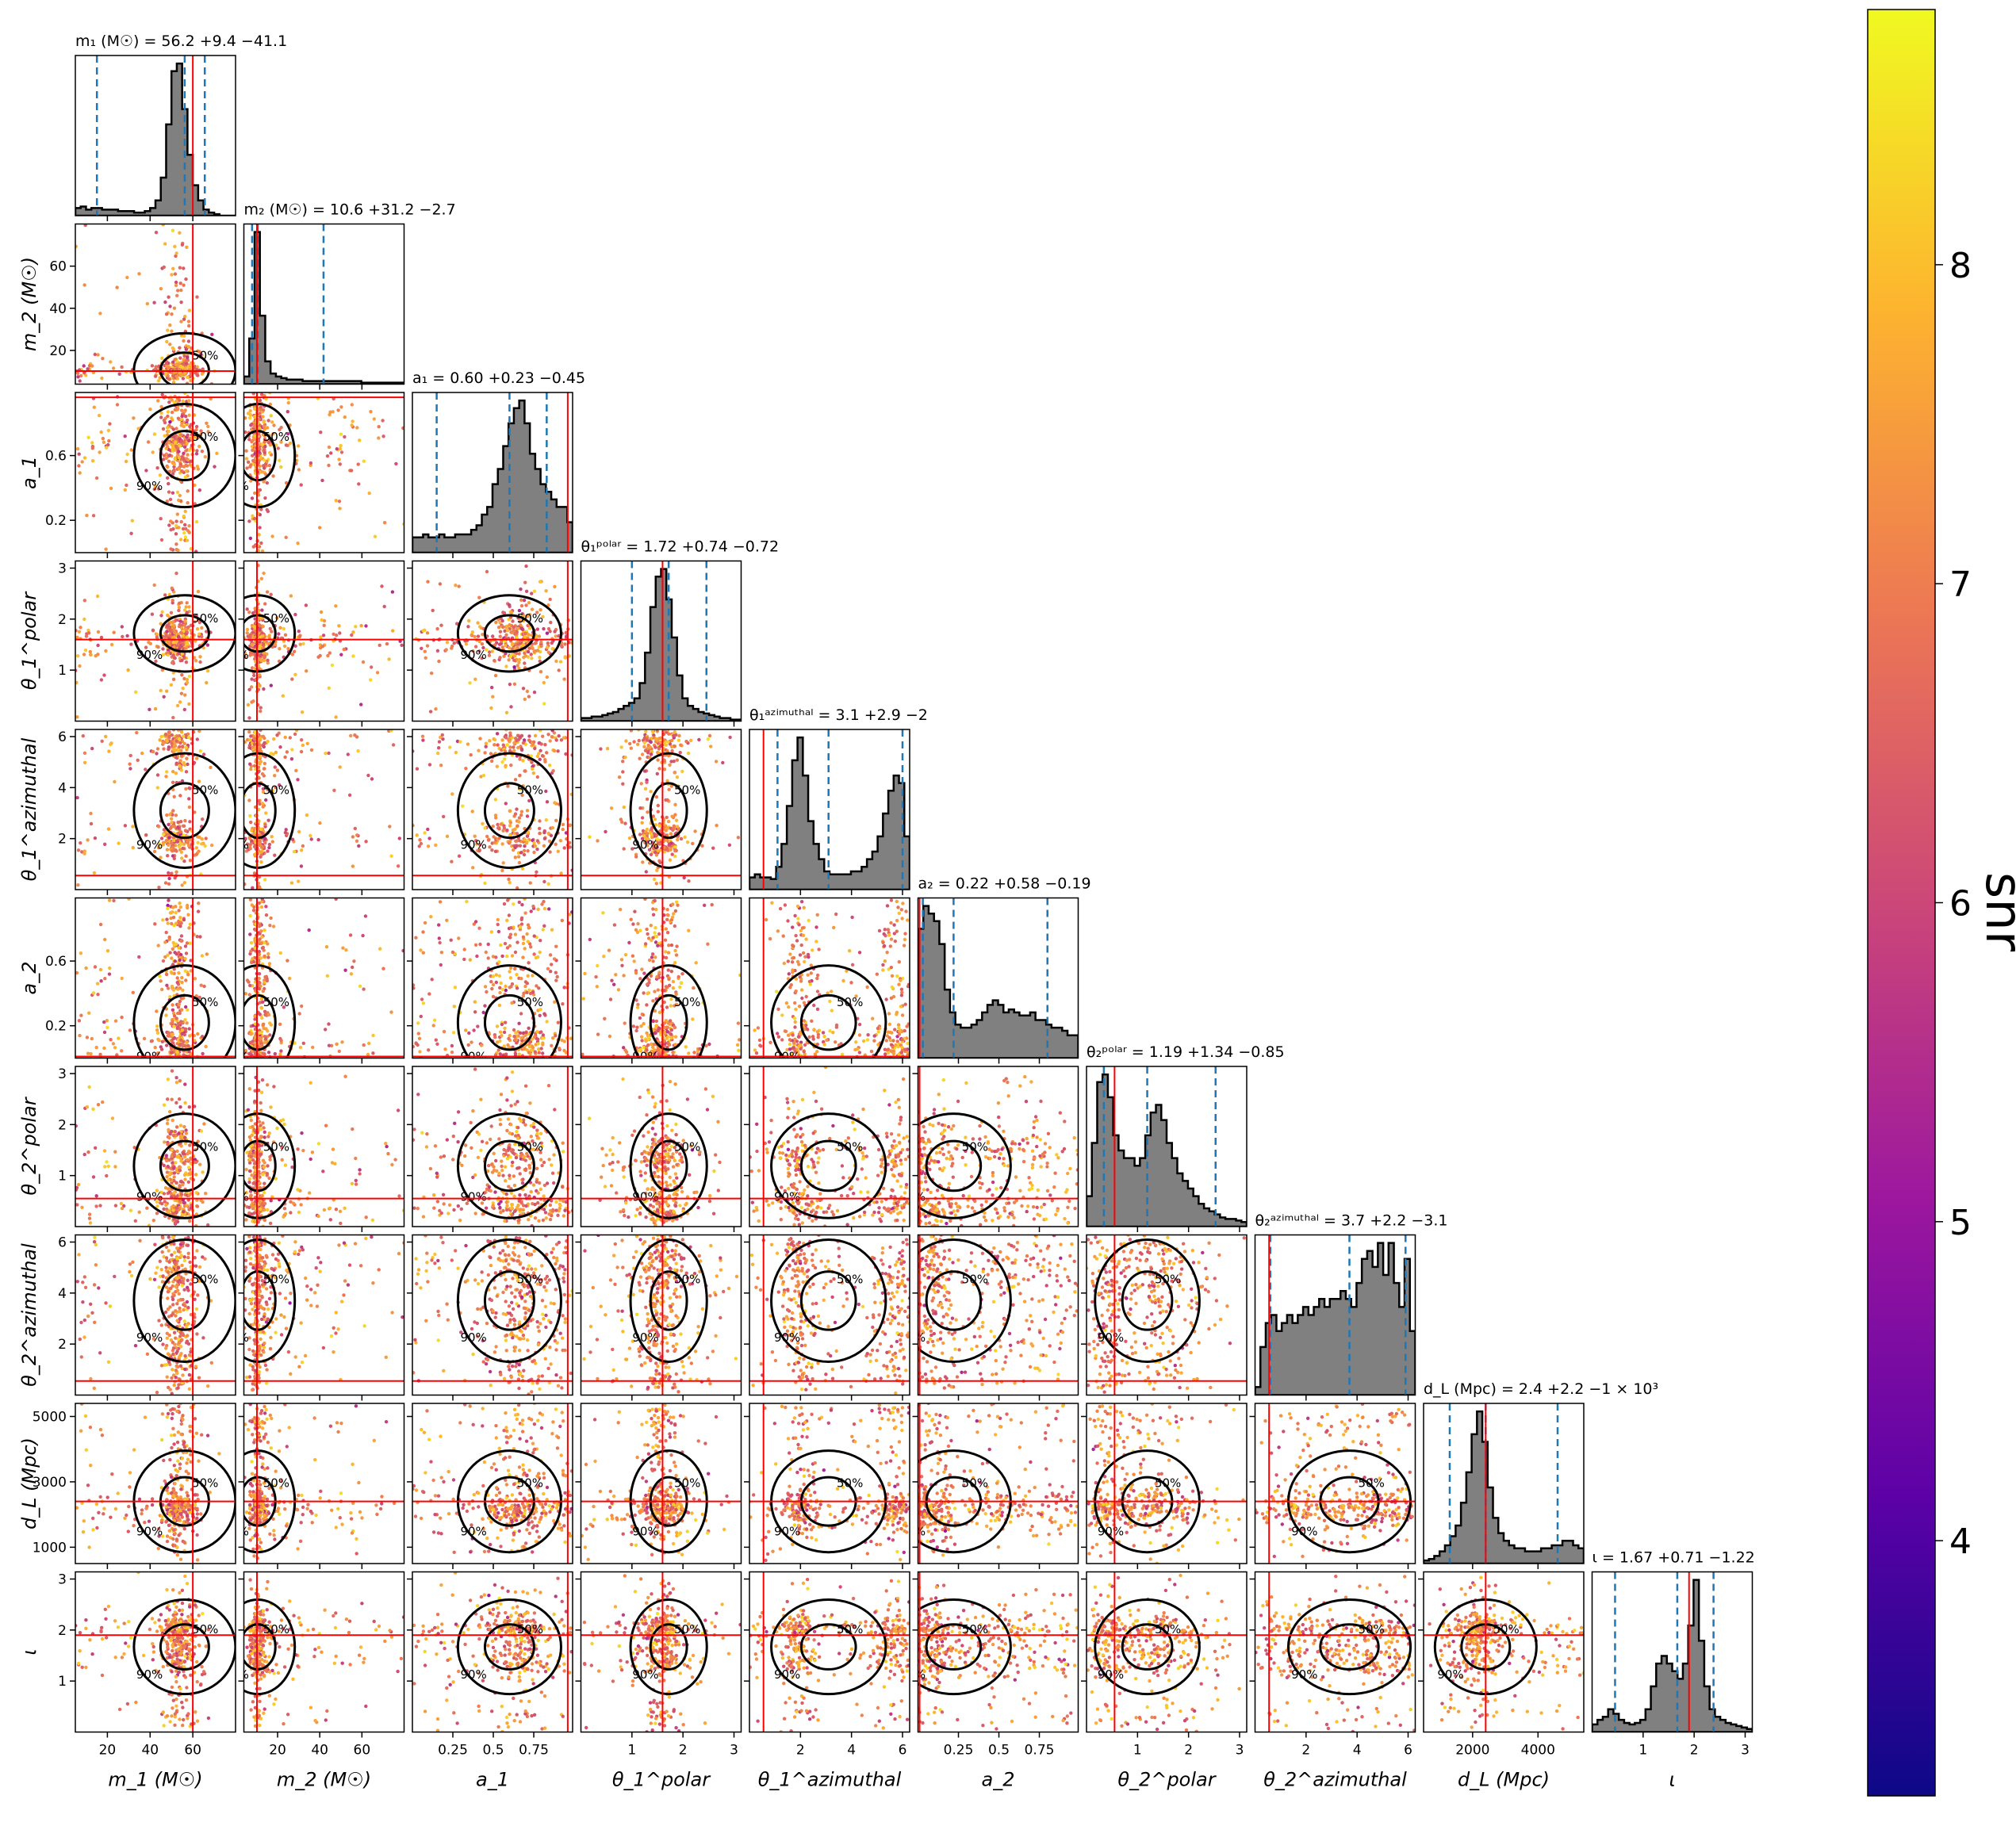 The height and width of the screenshot is (1826, 2016). What do you see at coordinates (149, 655) in the screenshot?
I see `contour-label-90: 90%` at bounding box center [149, 655].